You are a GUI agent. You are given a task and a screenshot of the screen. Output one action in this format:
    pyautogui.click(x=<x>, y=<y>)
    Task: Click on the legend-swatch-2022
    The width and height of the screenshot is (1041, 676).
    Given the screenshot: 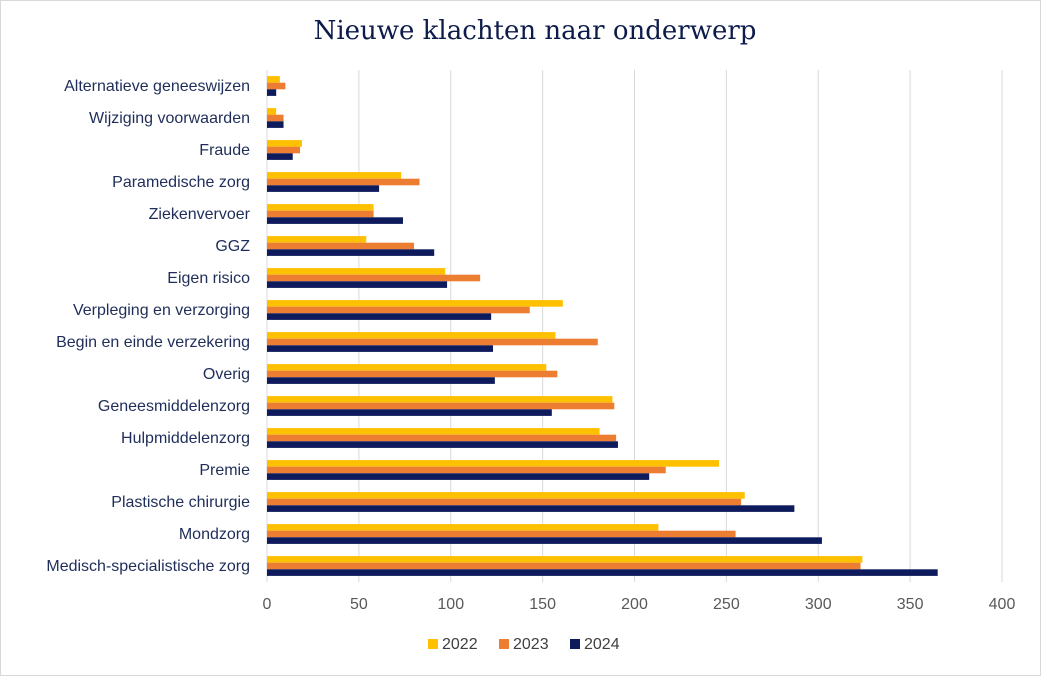 What is the action you would take?
    pyautogui.click(x=433, y=644)
    